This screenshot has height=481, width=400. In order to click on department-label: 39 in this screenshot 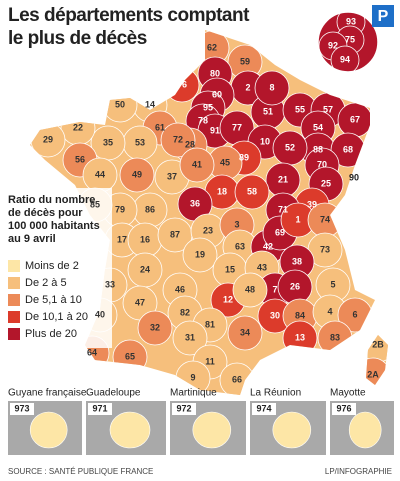, I will do `click(312, 204)`.